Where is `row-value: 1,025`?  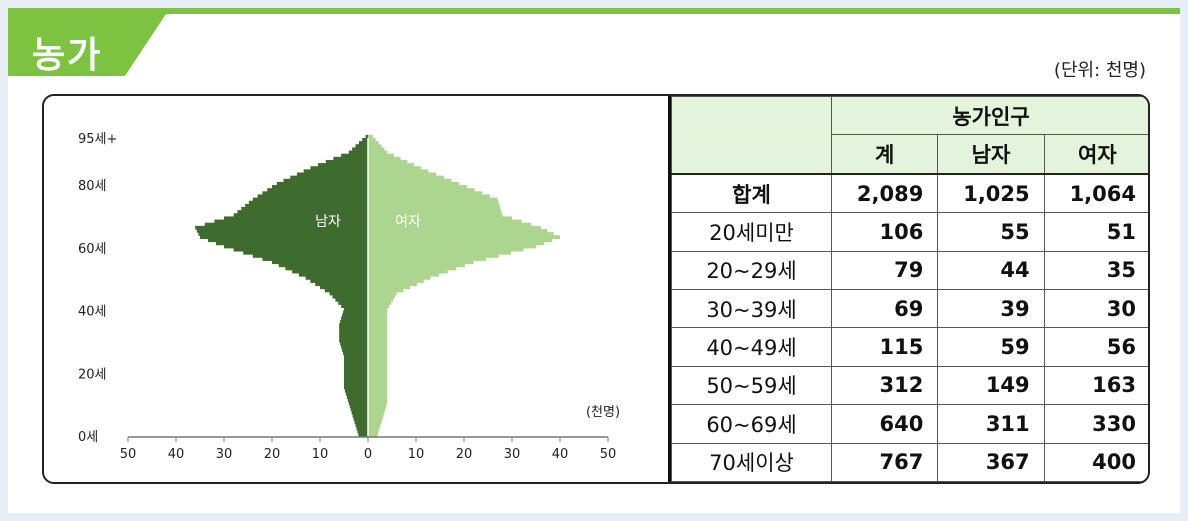
row-value: 1,025 is located at coordinates (991, 193).